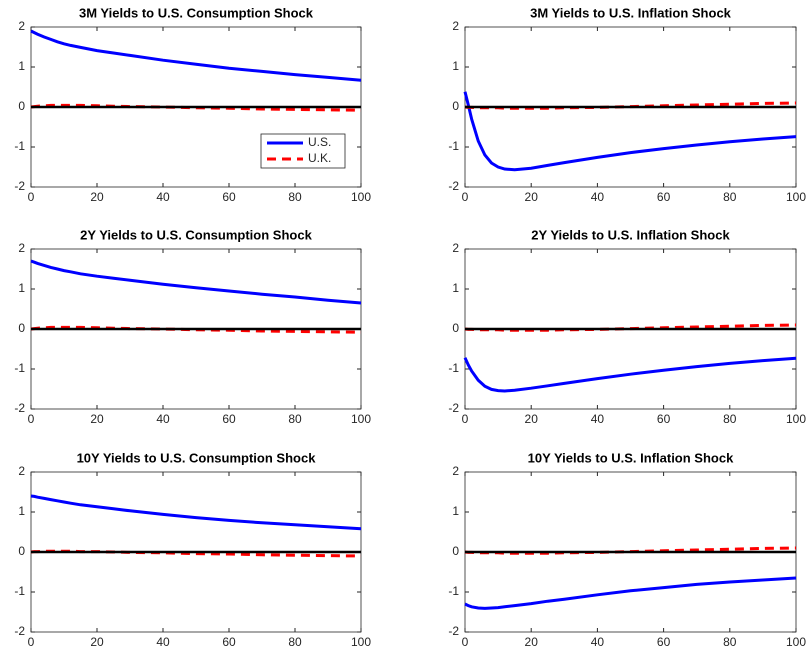 The width and height of the screenshot is (811, 654). I want to click on legend-label: U.K., so click(319, 158).